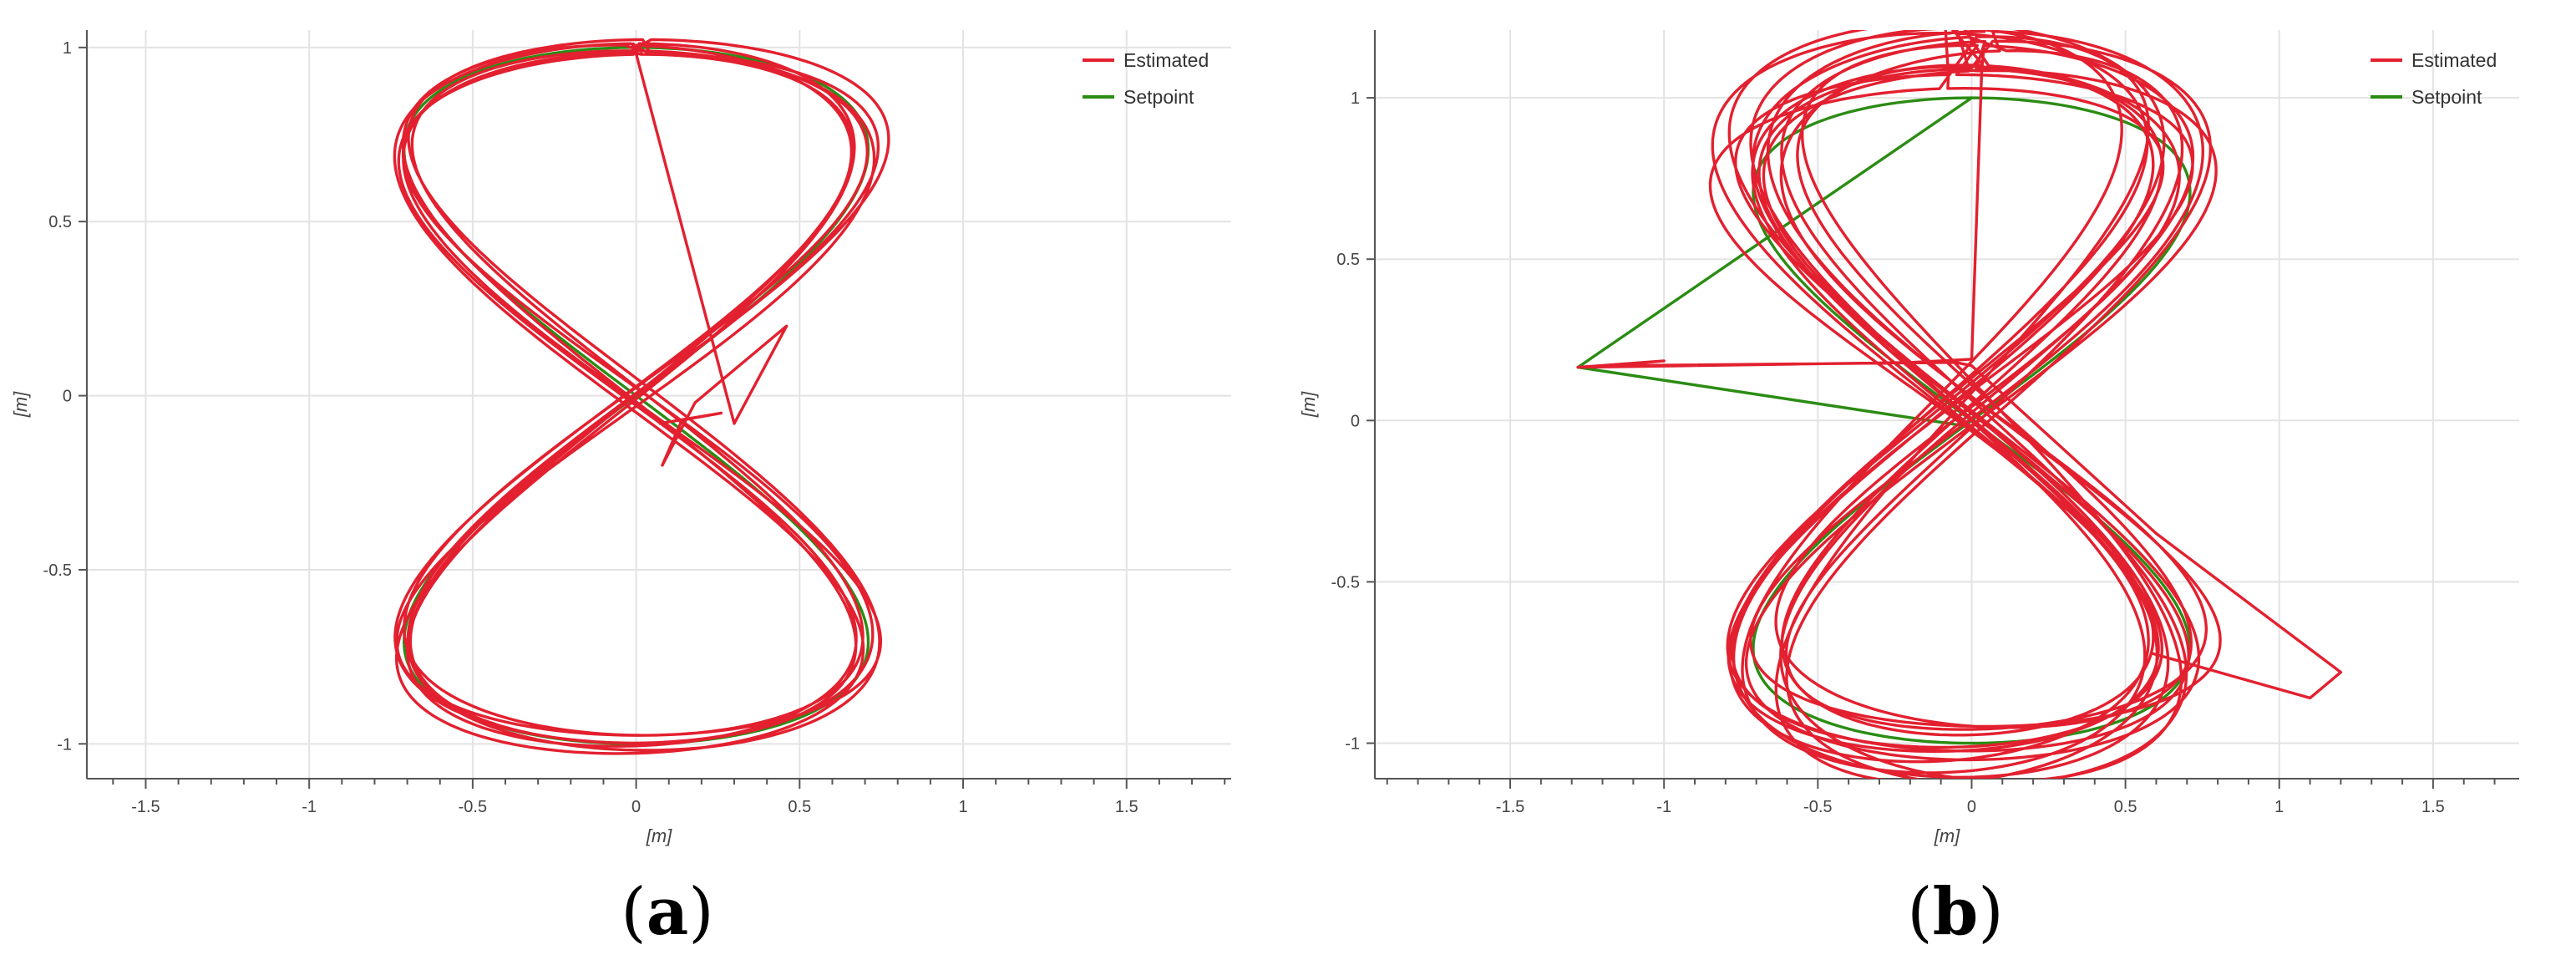 Image resolution: width=2576 pixels, height=965 pixels. I want to click on panel-caption: (a), so click(667, 912).